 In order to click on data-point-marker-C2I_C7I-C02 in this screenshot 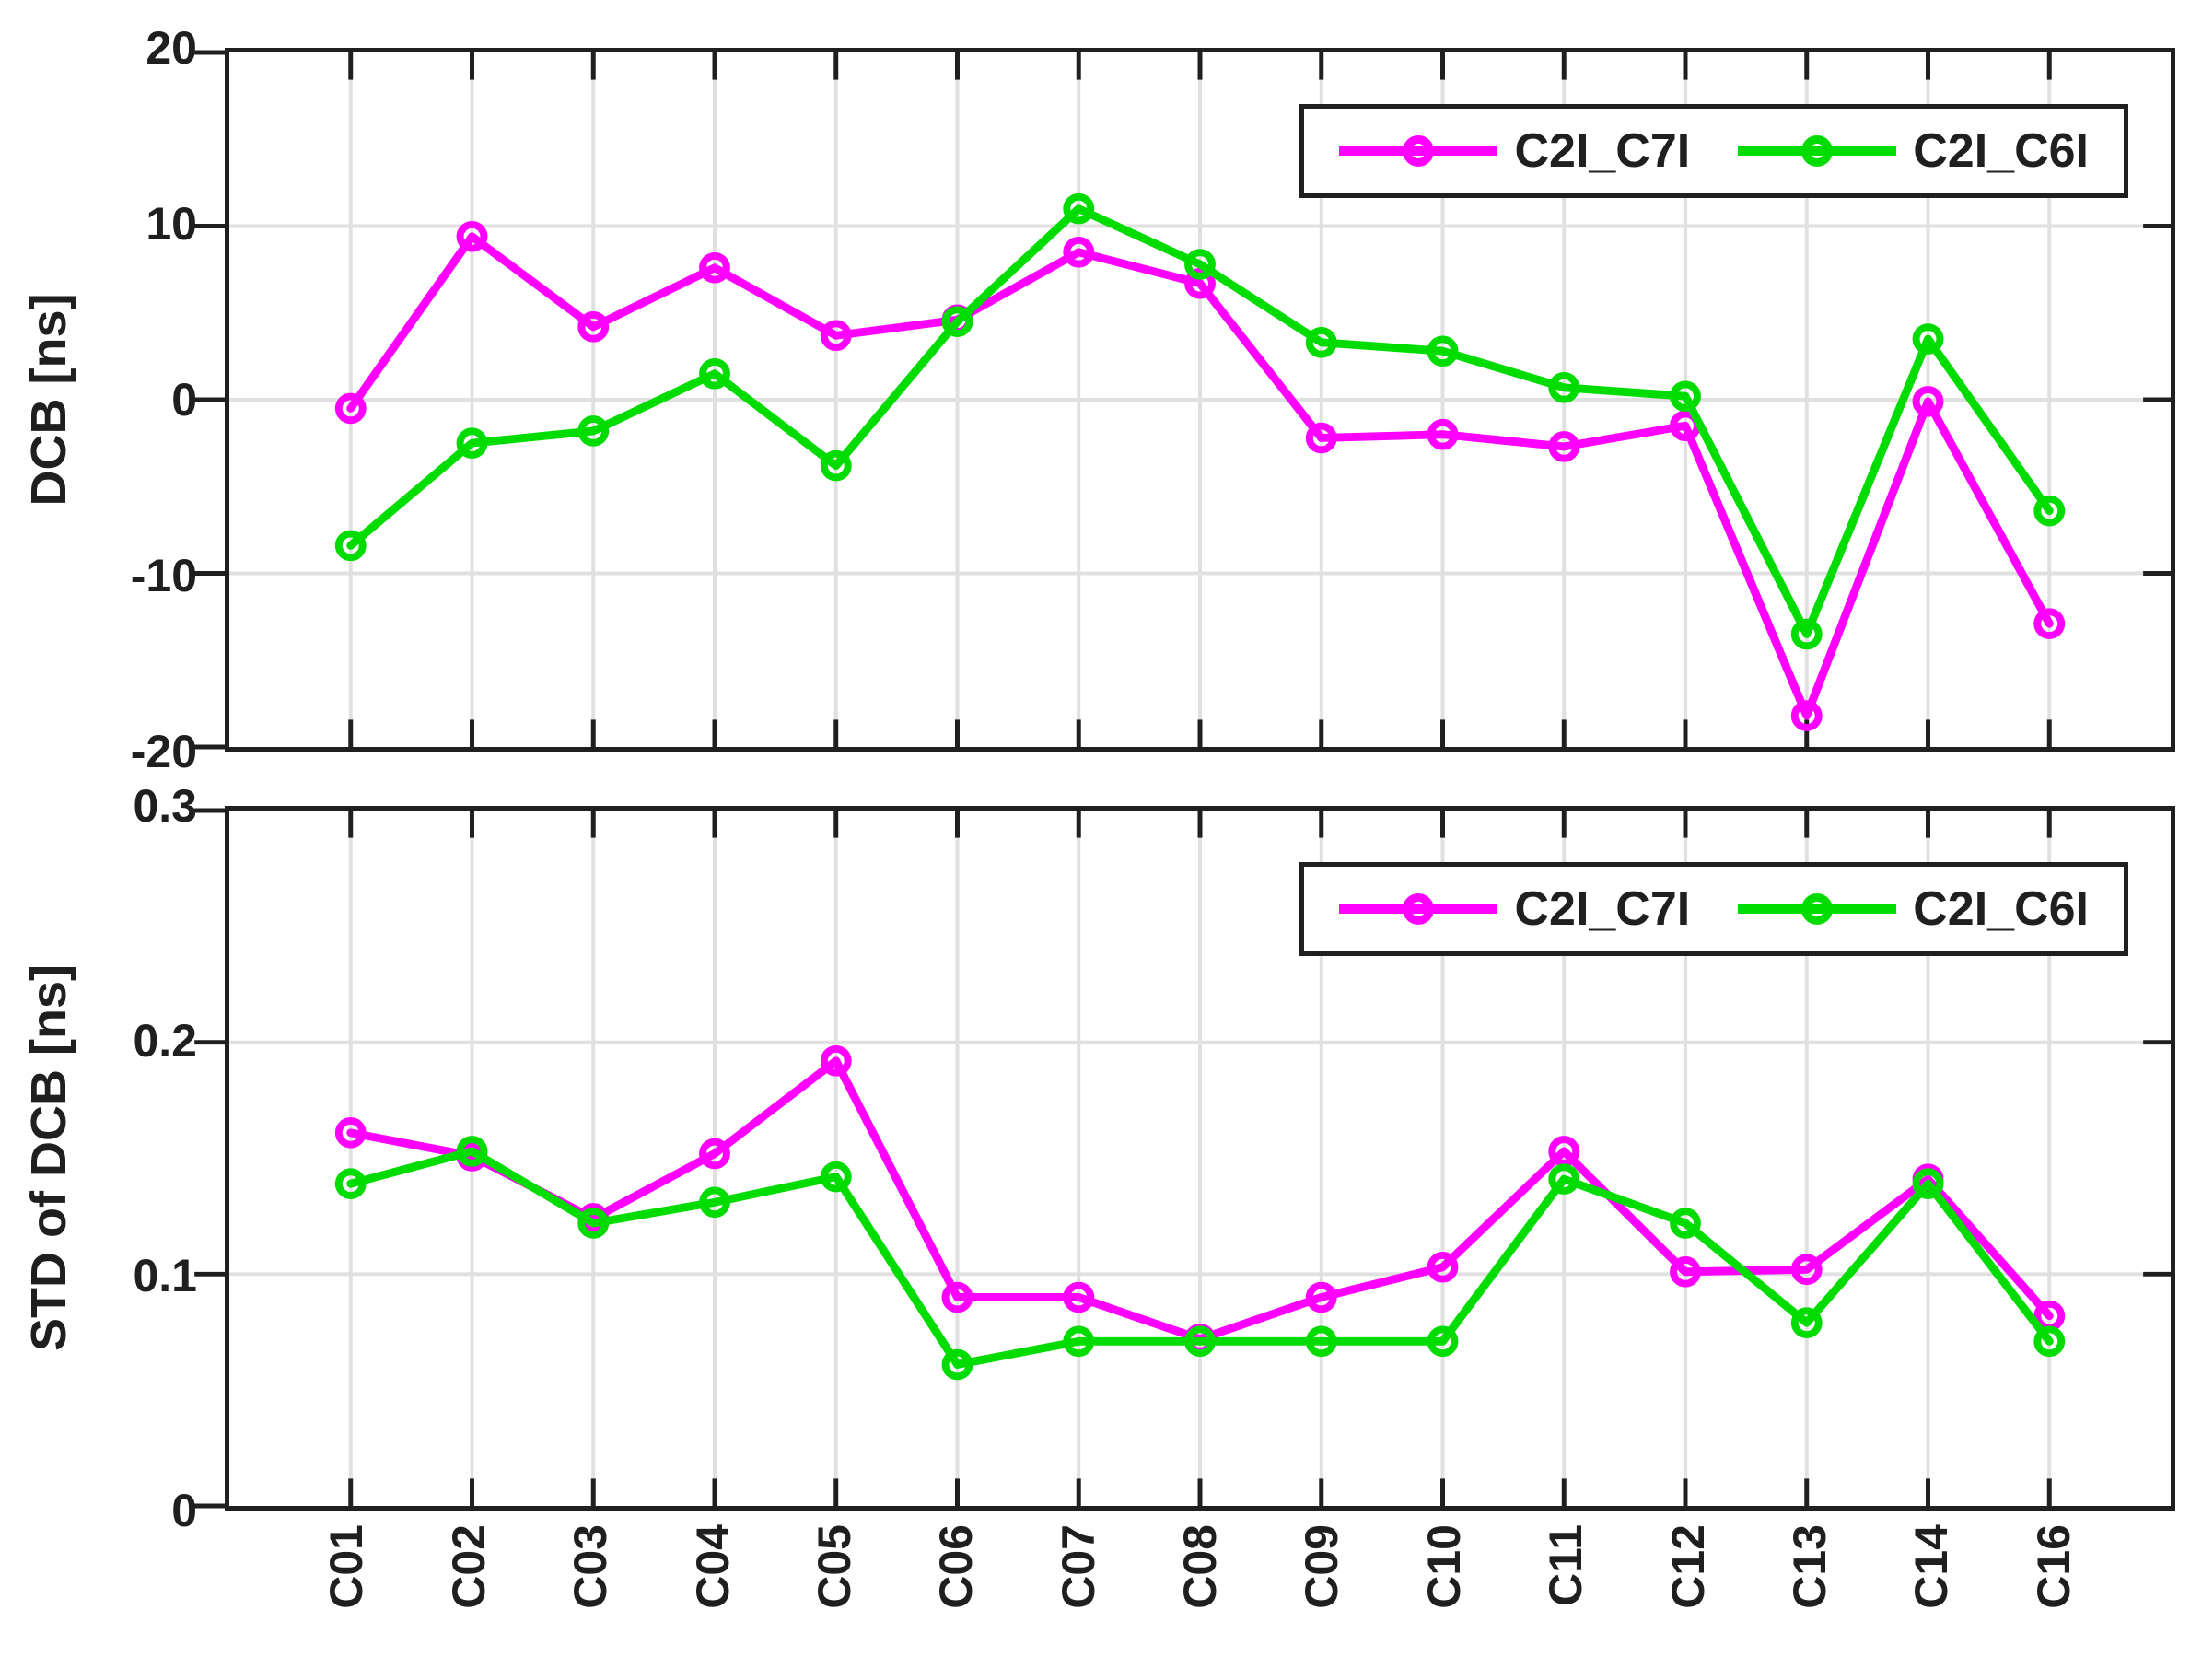, I will do `click(472, 236)`.